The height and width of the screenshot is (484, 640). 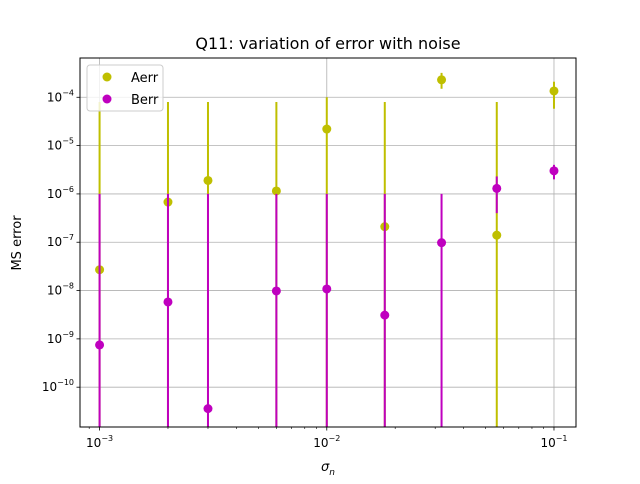 What do you see at coordinates (65, 382) in the screenshot?
I see `y-tick-exponent: −10` at bounding box center [65, 382].